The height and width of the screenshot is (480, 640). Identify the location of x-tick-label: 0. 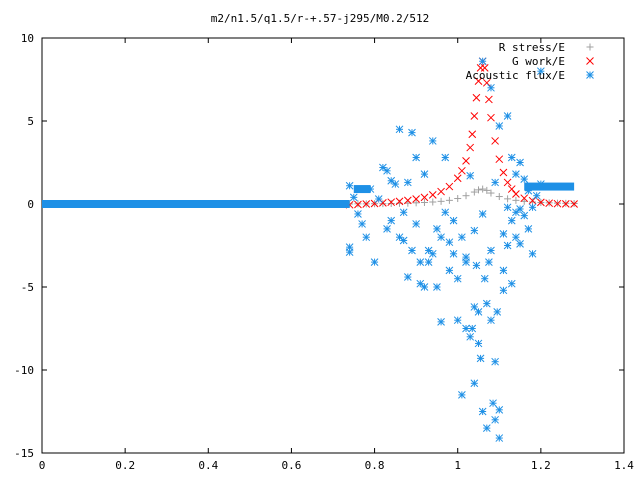
(42, 465).